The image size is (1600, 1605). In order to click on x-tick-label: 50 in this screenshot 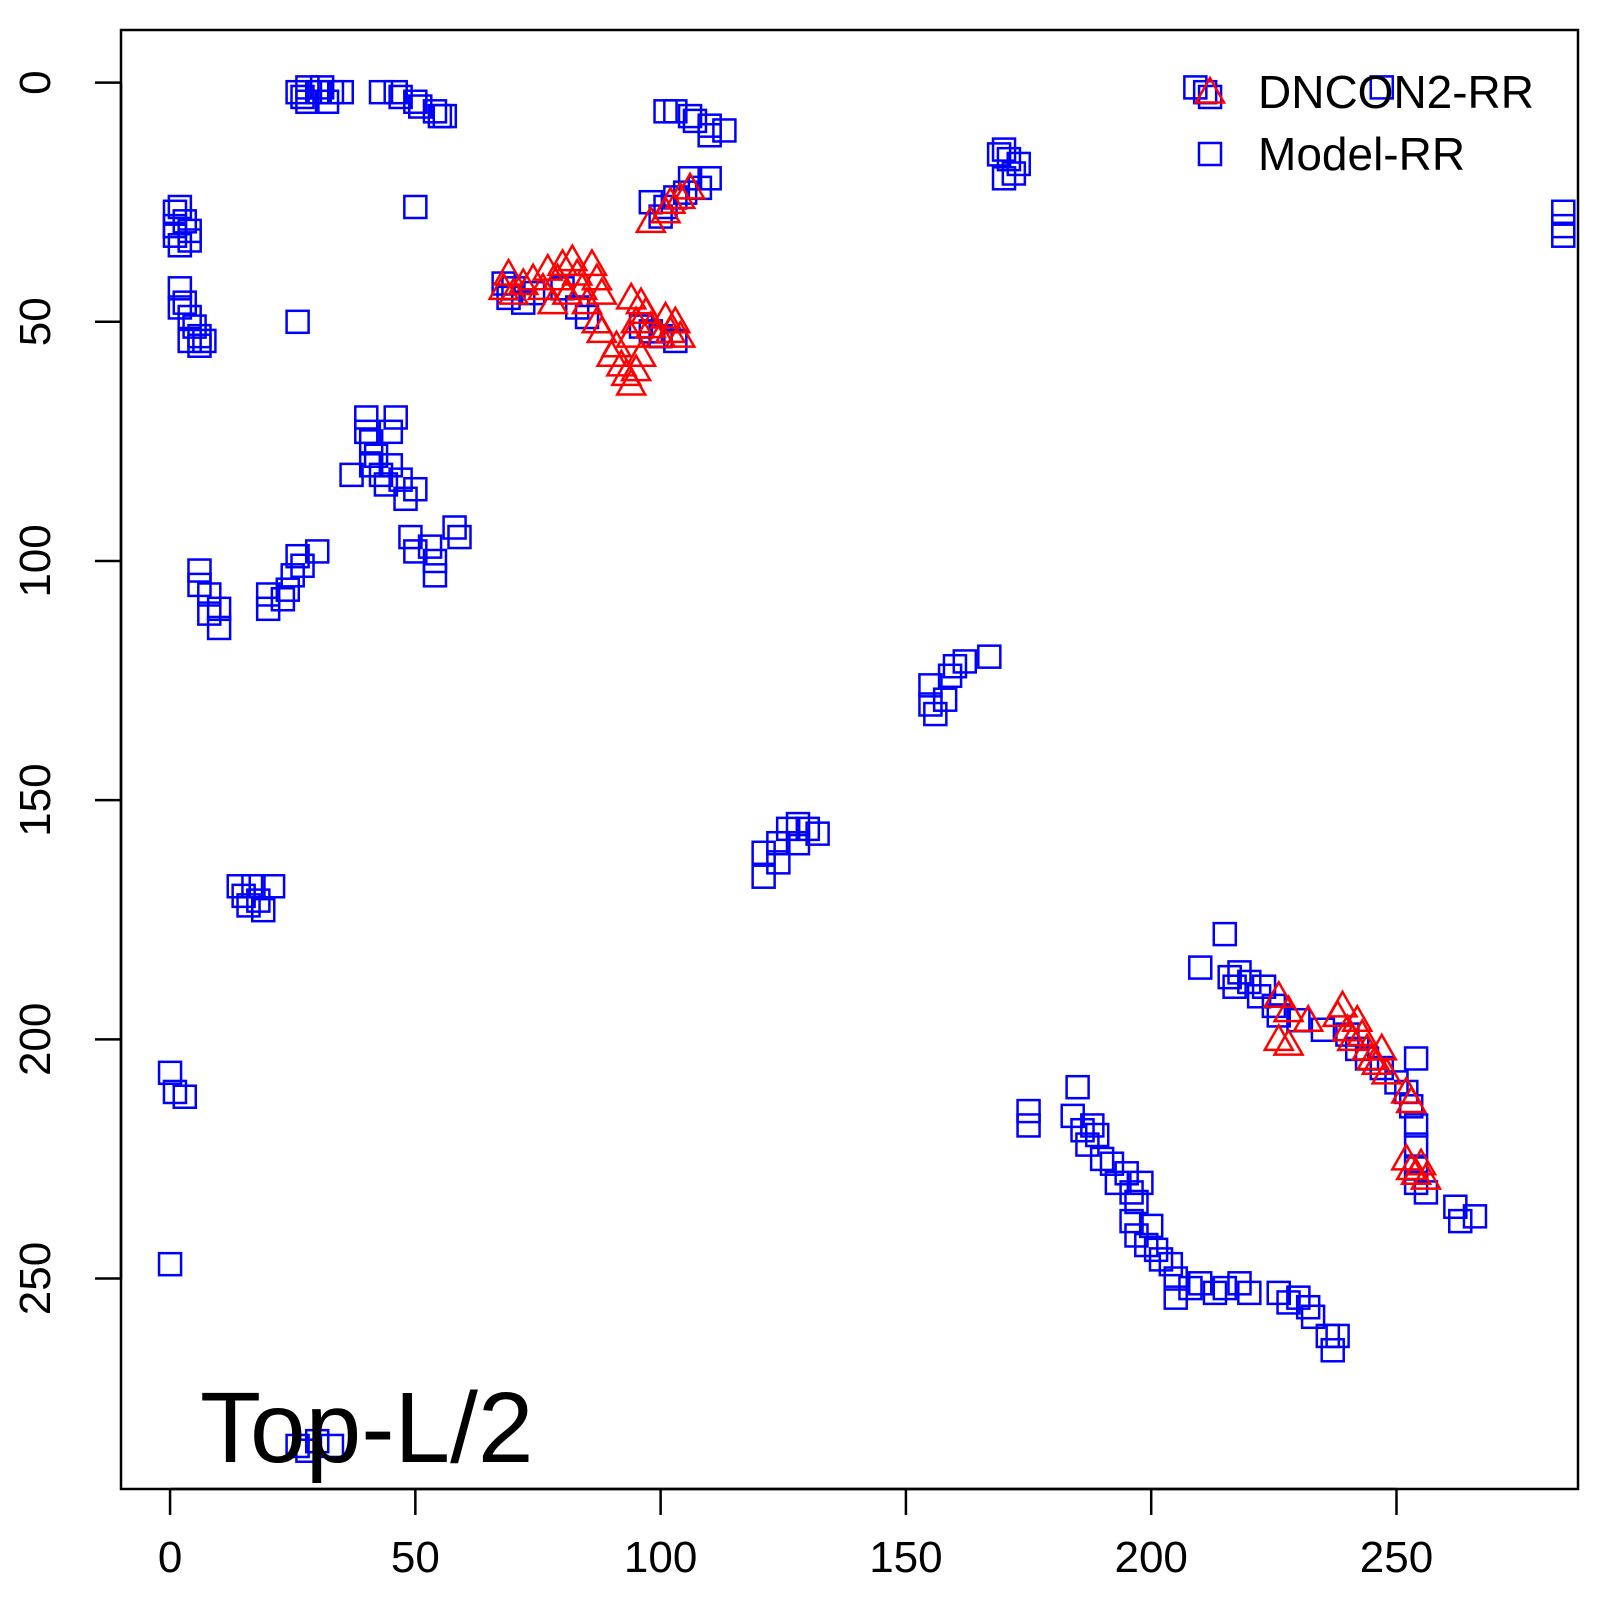, I will do `click(415, 1557)`.